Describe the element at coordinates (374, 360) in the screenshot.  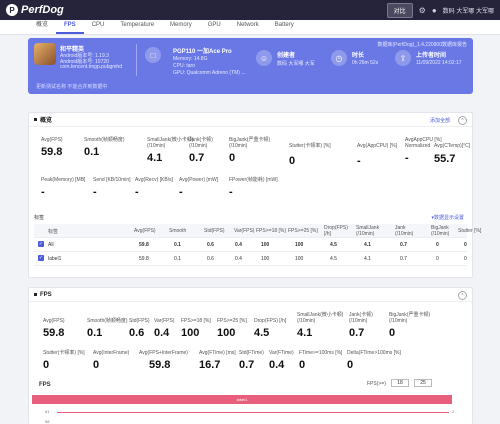
I see `metric: Delta(FTime>100ms [%] 0` at that location.